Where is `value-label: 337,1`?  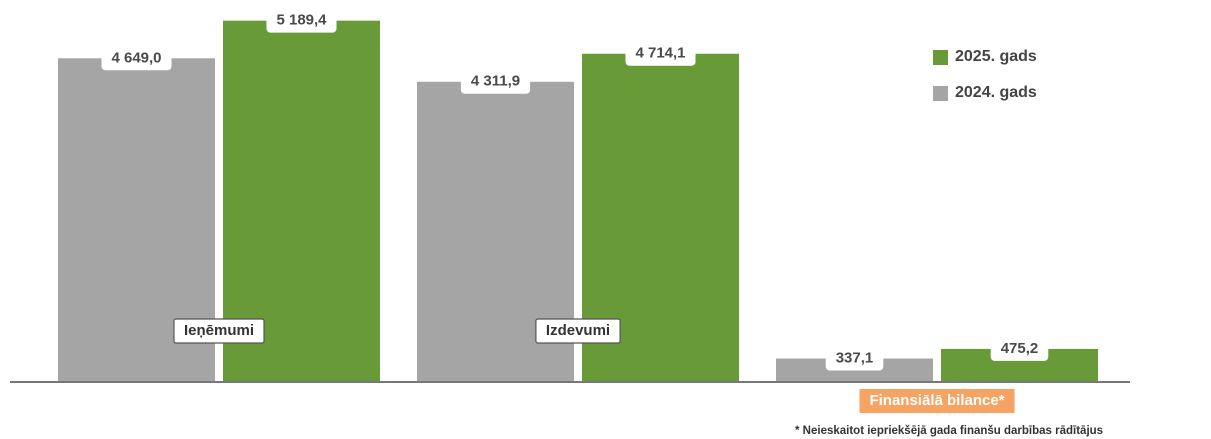
value-label: 337,1 is located at coordinates (855, 357).